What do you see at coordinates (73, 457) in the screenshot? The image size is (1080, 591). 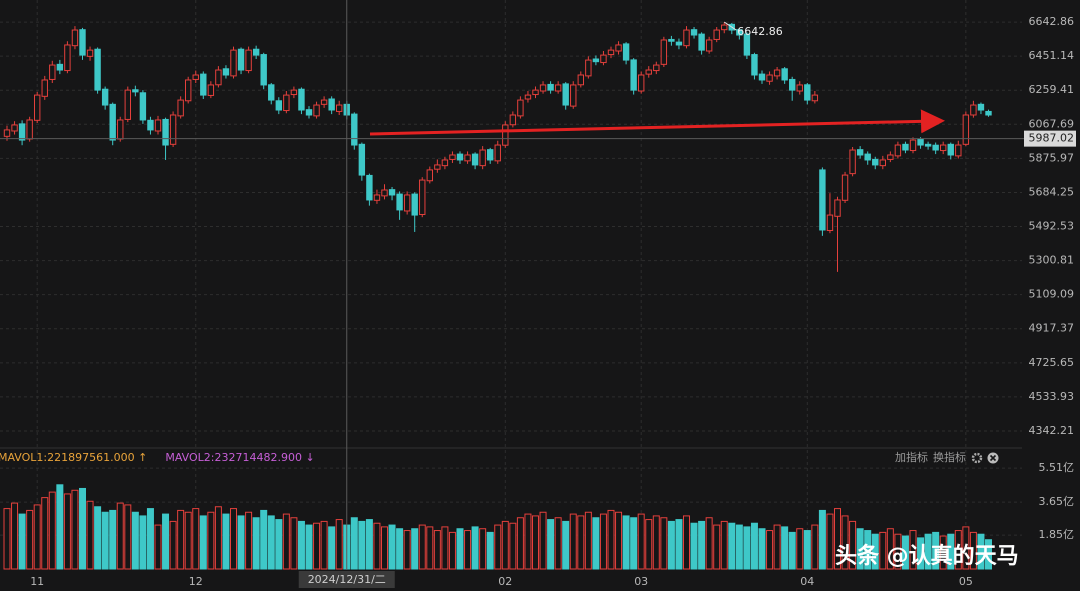 I see `volume-legend: MAVOL1:221897561.000 ↑` at bounding box center [73, 457].